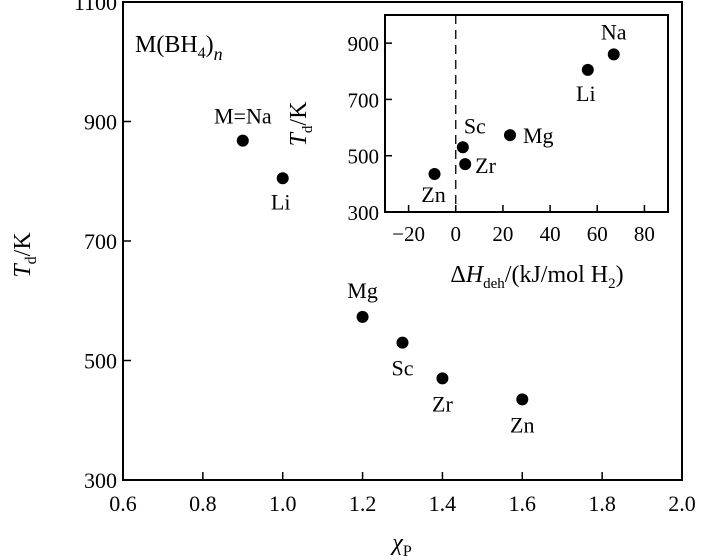 Image resolution: width=710 pixels, height=560 pixels. I want to click on inset-y-tick-label: 300, so click(364, 213).